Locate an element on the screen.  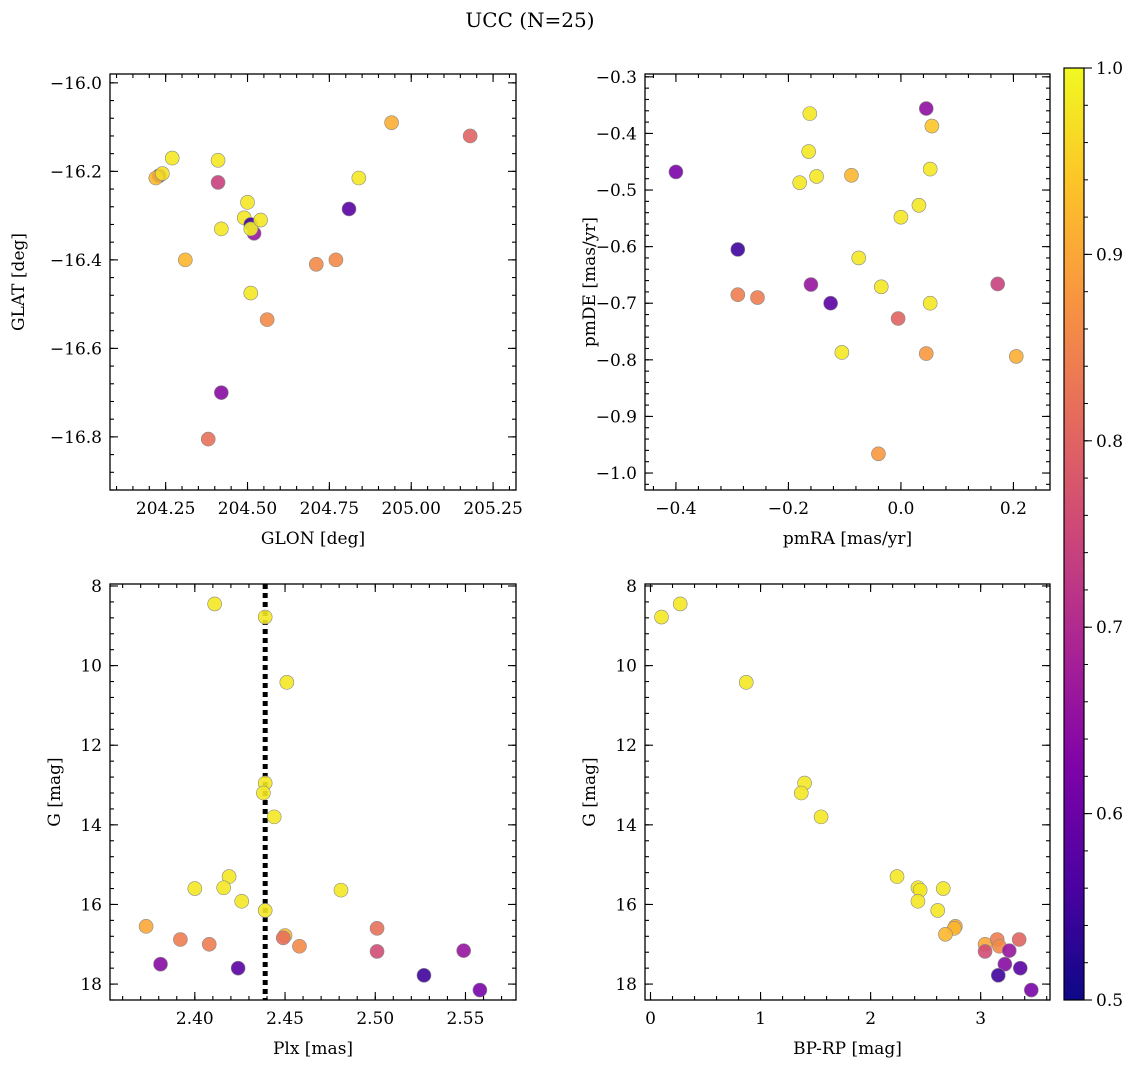
x-axis-label: Plx [mas] is located at coordinates (313, 1049).